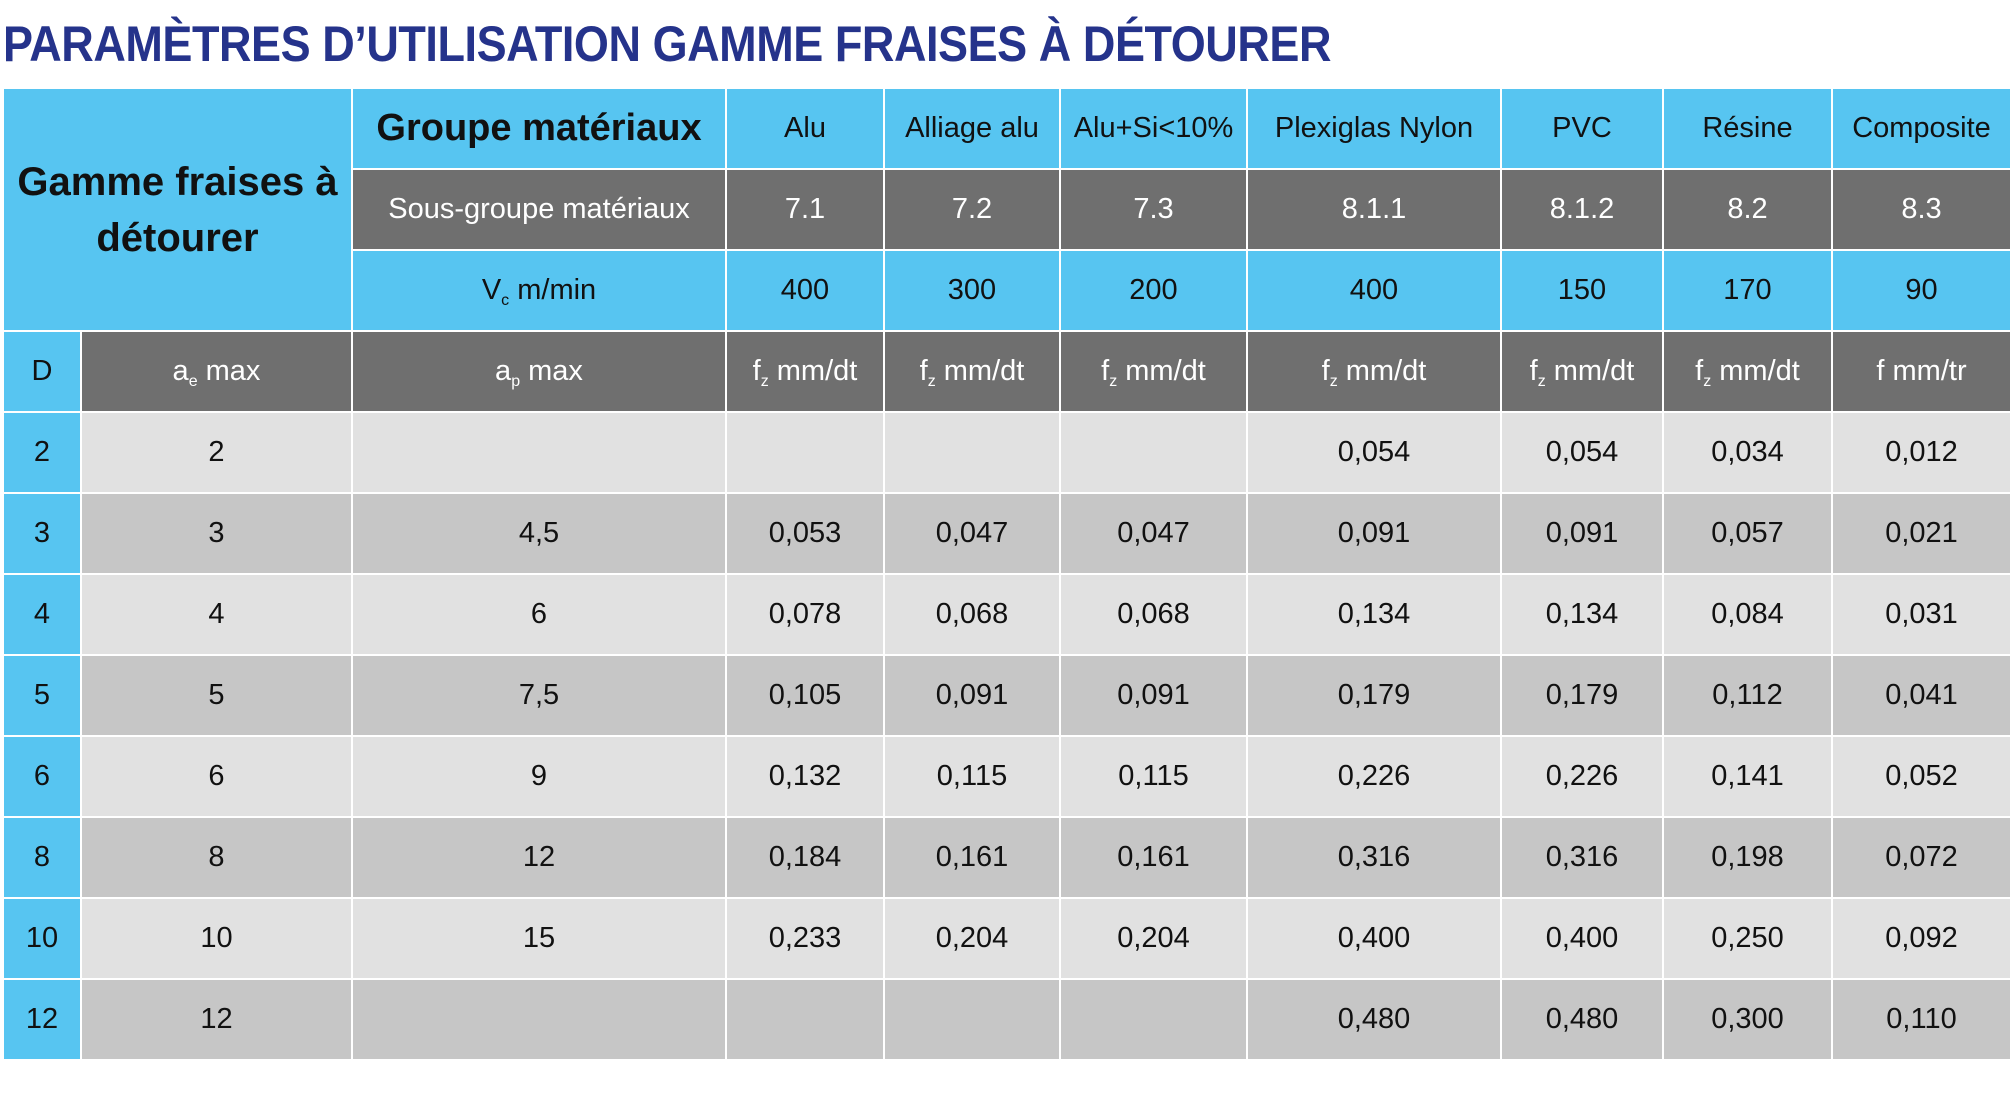 The height and width of the screenshot is (1114, 2013). What do you see at coordinates (1153, 290) in the screenshot?
I see `vc-cell: 200` at bounding box center [1153, 290].